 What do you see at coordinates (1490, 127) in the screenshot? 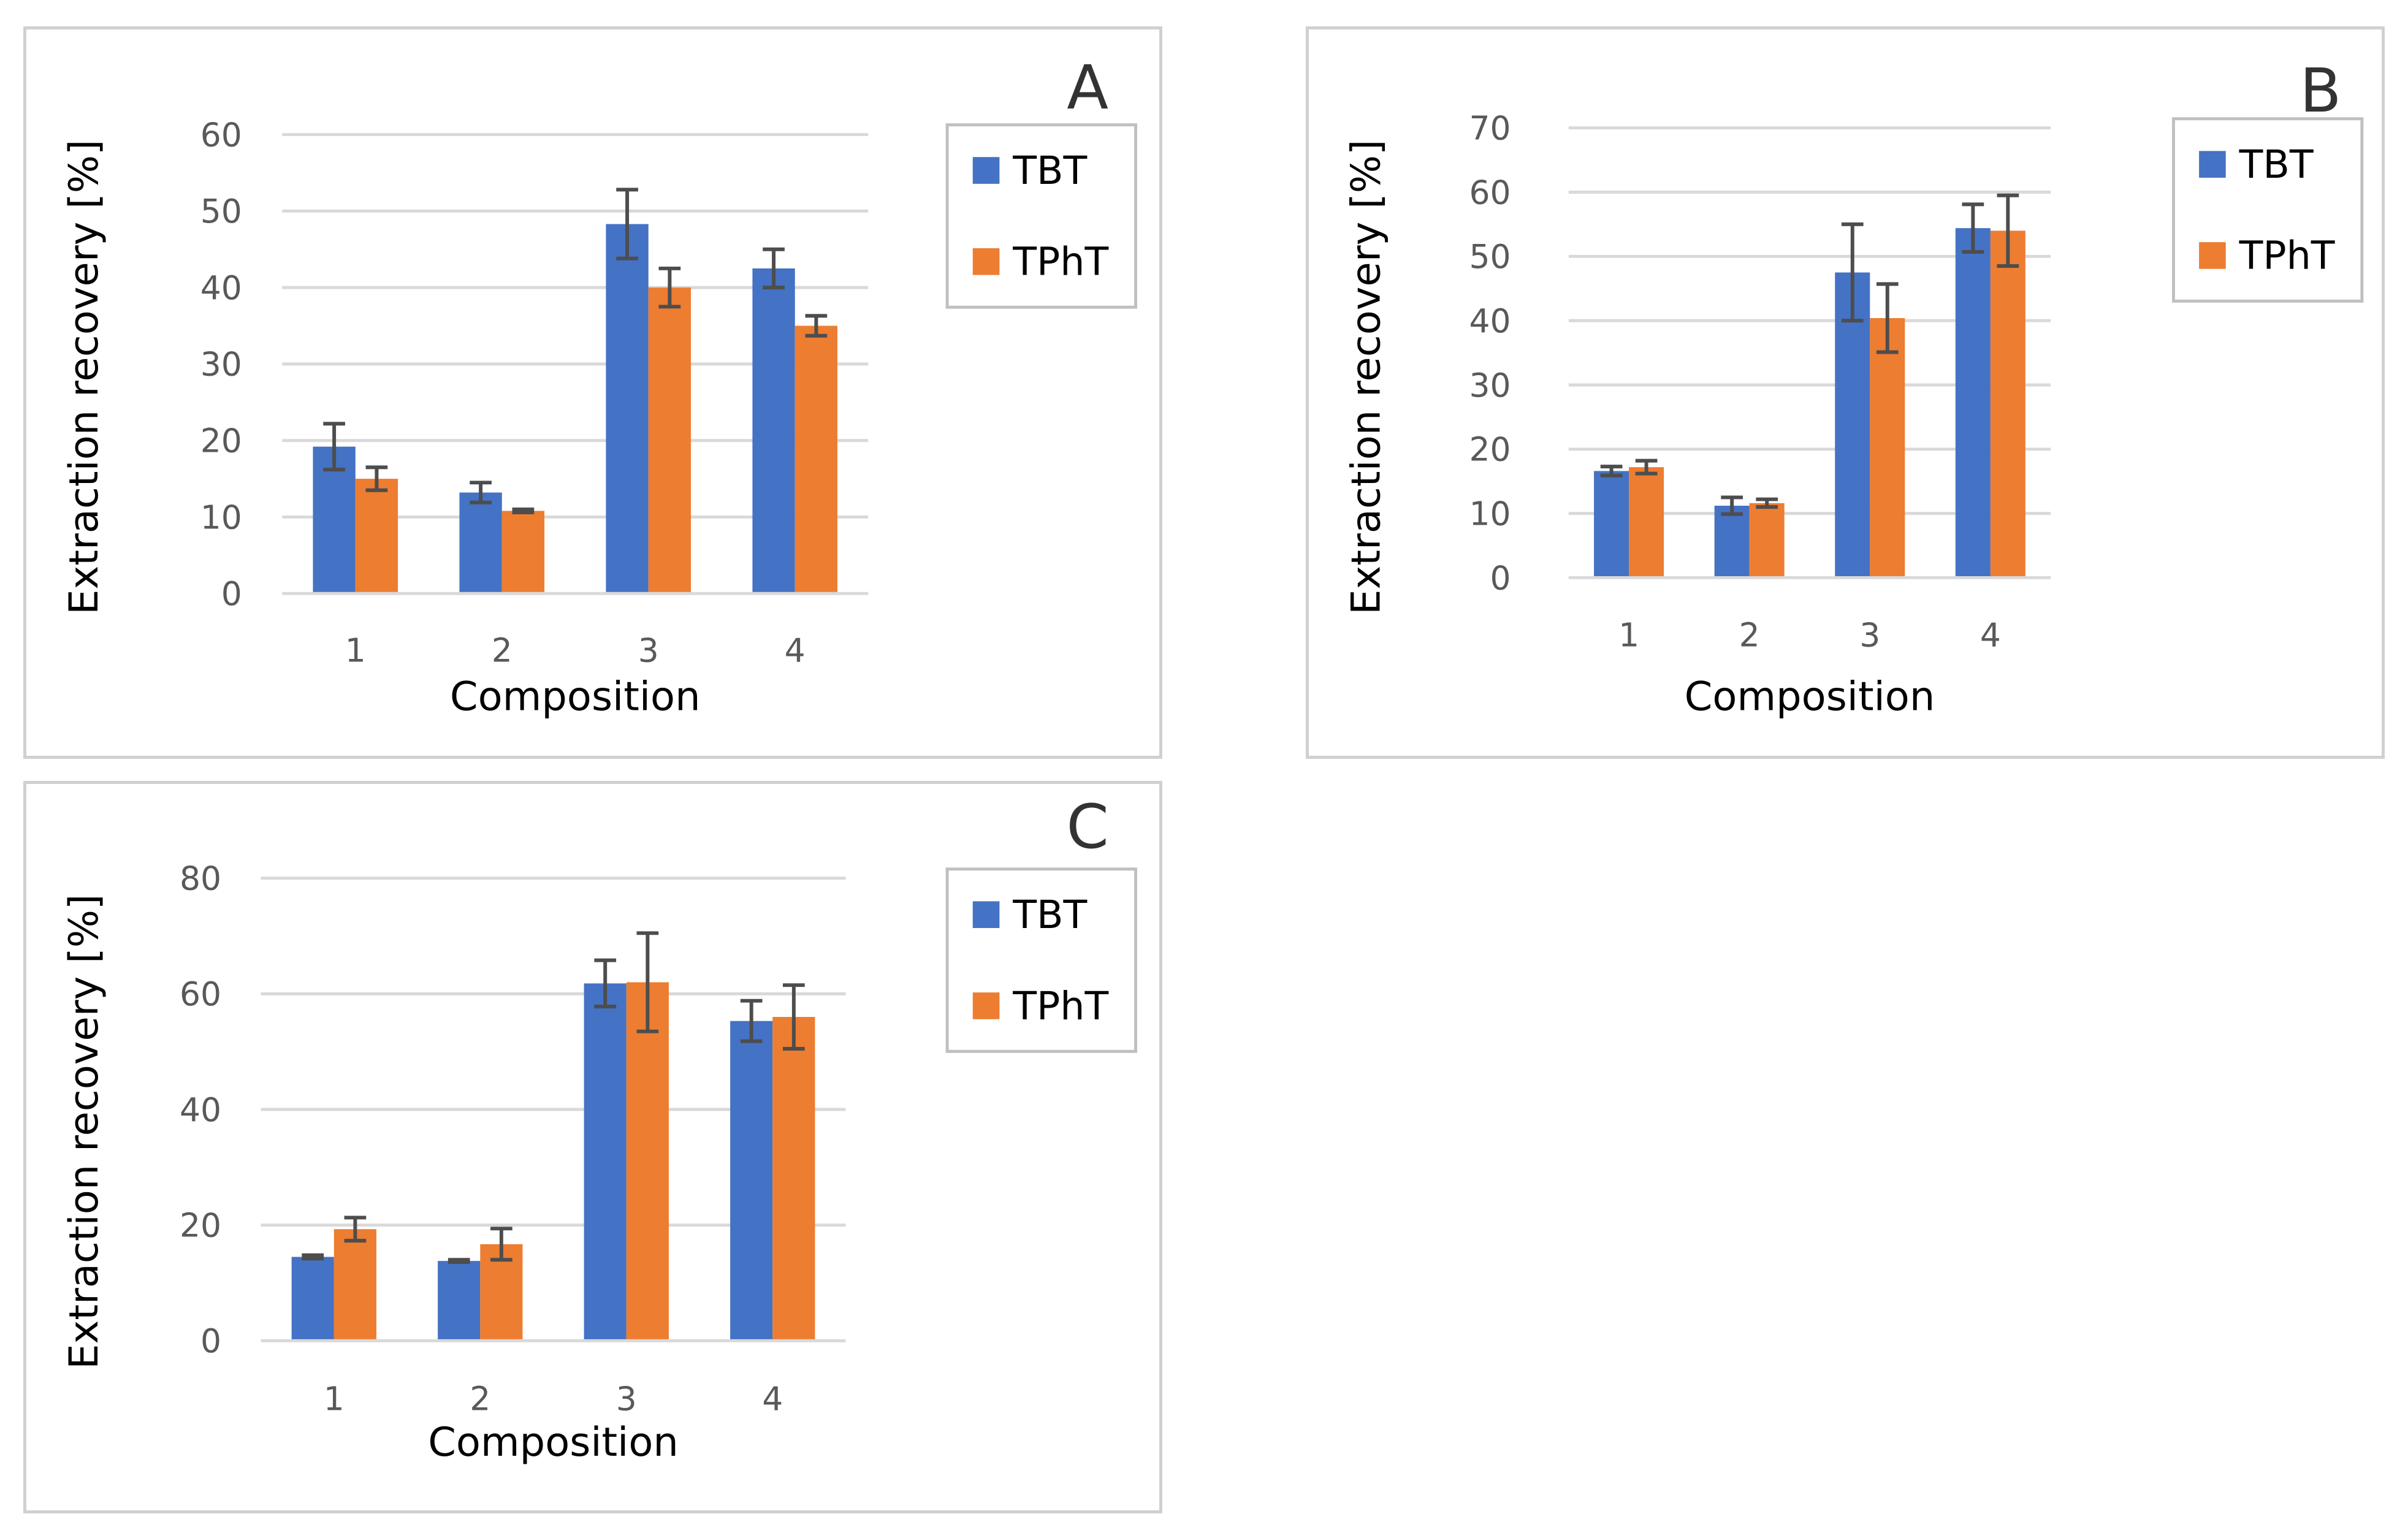
I see `y-tick-label: 70` at bounding box center [1490, 127].